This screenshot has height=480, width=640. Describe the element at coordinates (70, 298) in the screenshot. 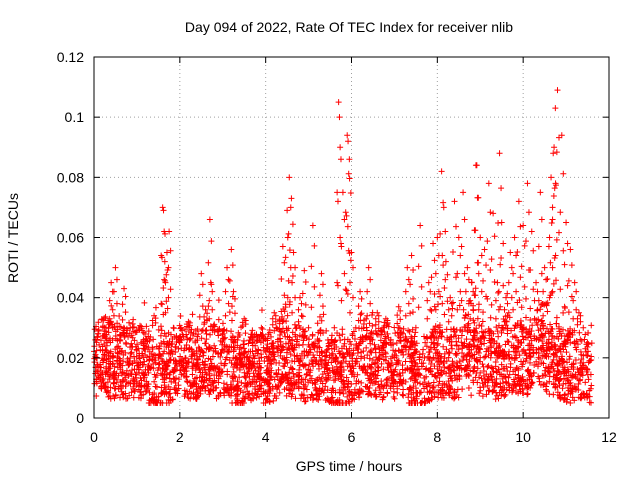

I see `y-tick-label: 0.04` at that location.